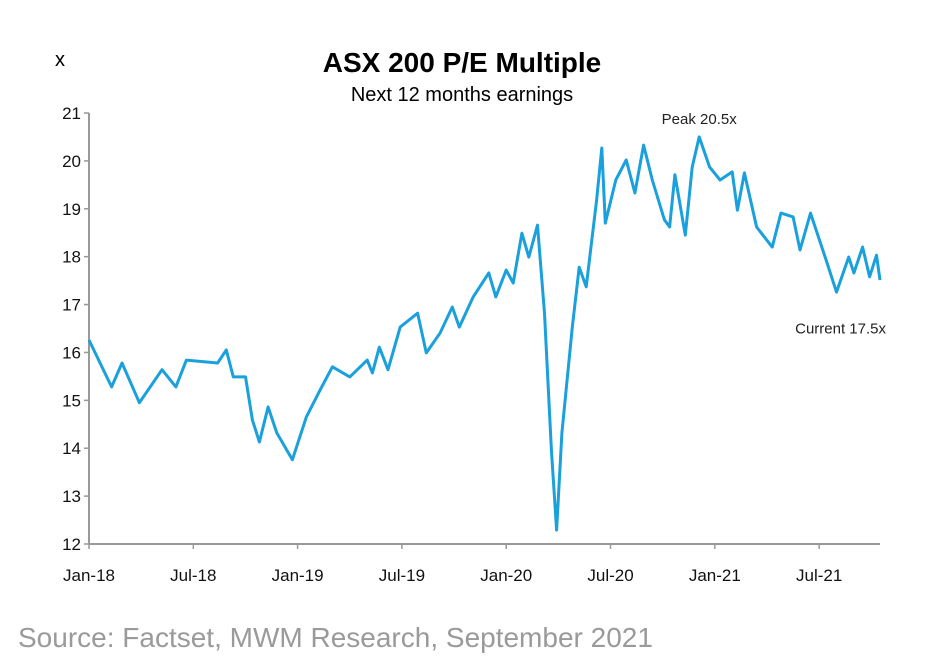  What do you see at coordinates (71, 209) in the screenshot?
I see `y-tick-label: 19` at bounding box center [71, 209].